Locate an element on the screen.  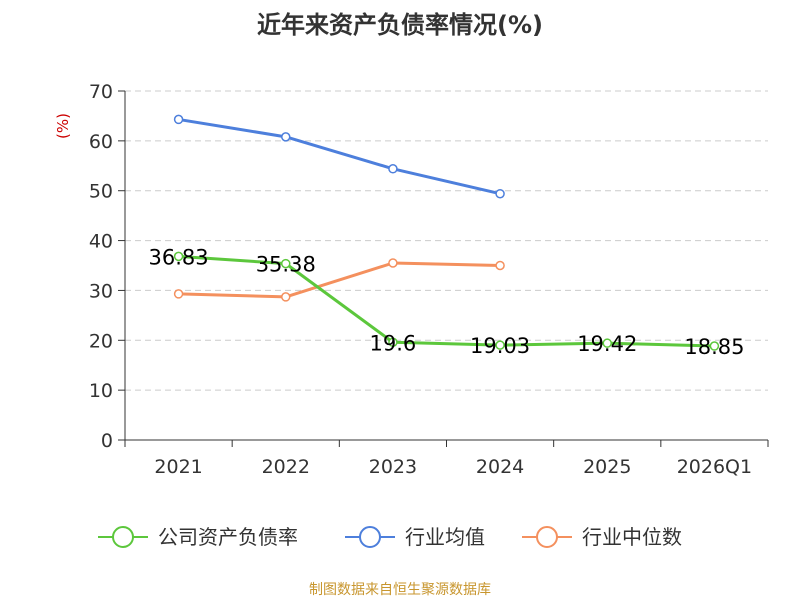
data-label: 35.38 is located at coordinates (286, 265).